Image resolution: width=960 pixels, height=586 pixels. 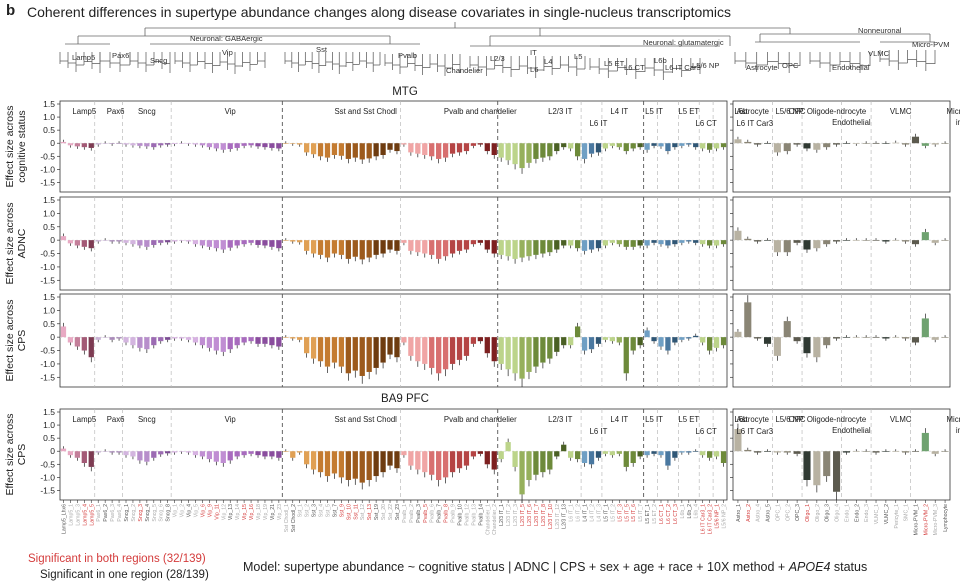 What do you see at coordinates (440, 513) in the screenshot?
I see `x-tick-label: Pvalb_7` at bounding box center [440, 513].